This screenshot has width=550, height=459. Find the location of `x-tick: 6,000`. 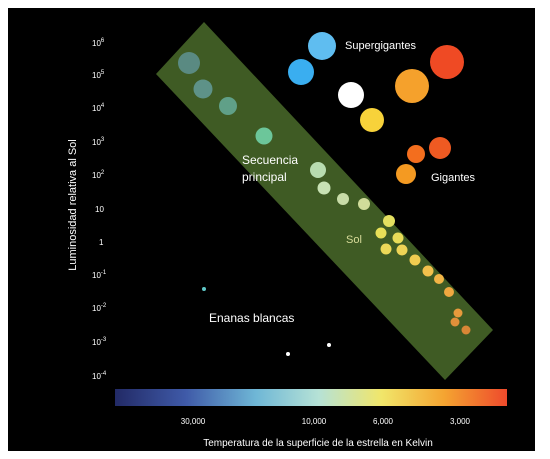

x-tick: 6,000 is located at coordinates (383, 421).